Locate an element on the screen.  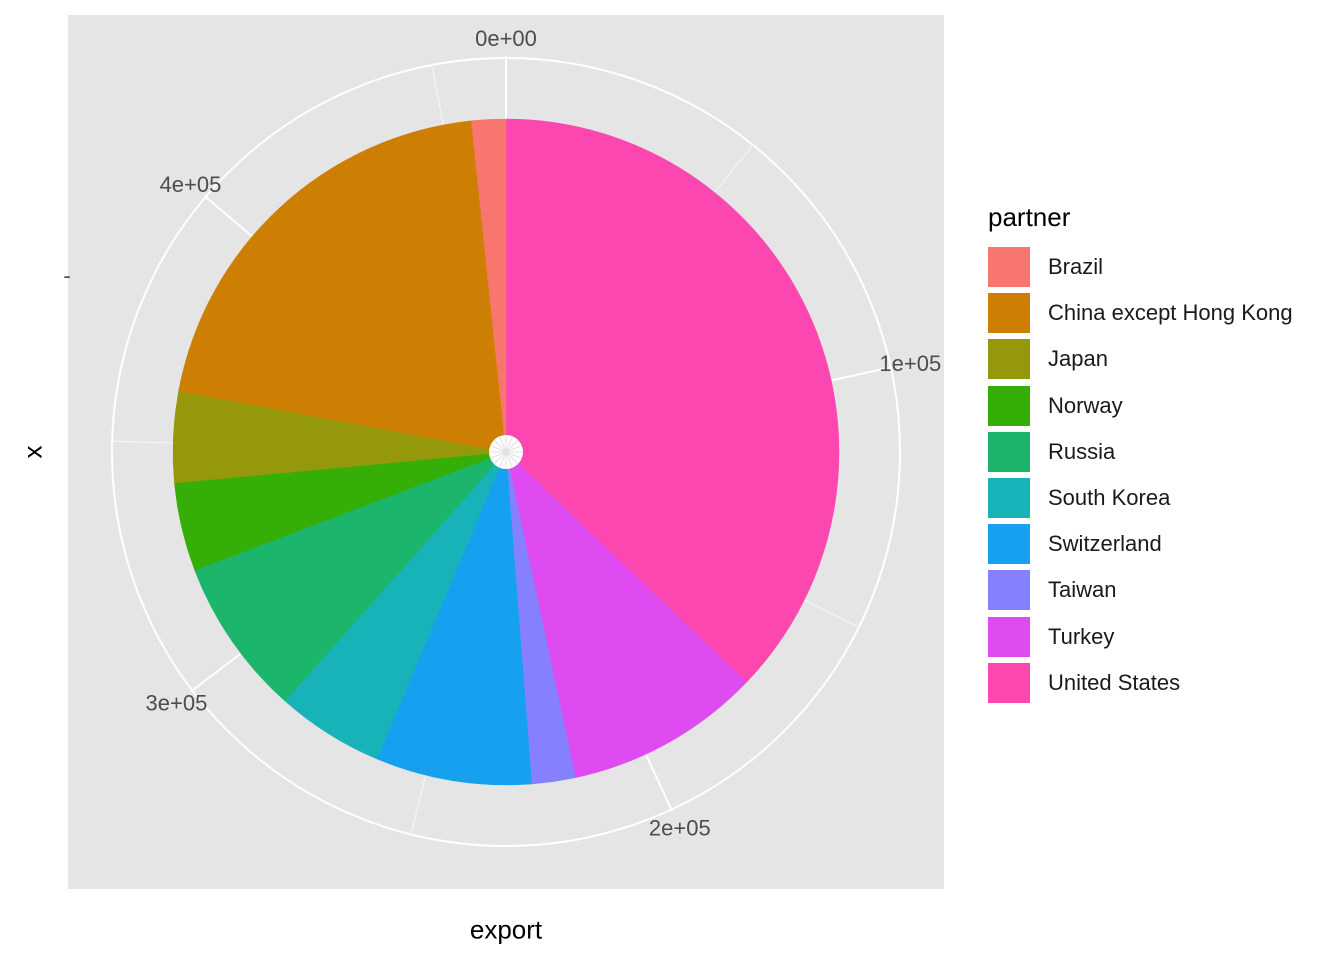
legend-label: Switzerland is located at coordinates (1105, 544).